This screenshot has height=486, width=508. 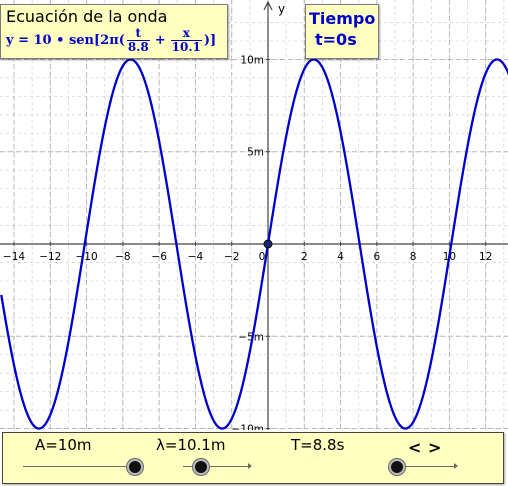 I want to click on x-tick-label: 12, so click(x=485, y=257).